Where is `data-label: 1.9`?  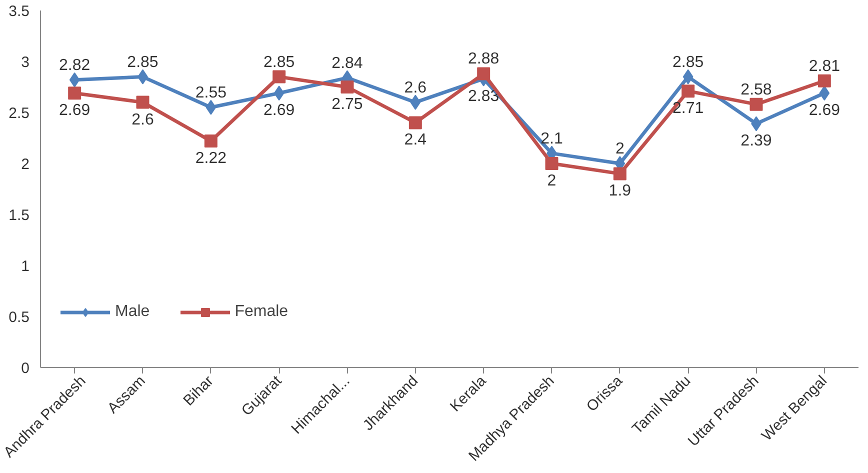
data-label: 1.9 is located at coordinates (620, 191).